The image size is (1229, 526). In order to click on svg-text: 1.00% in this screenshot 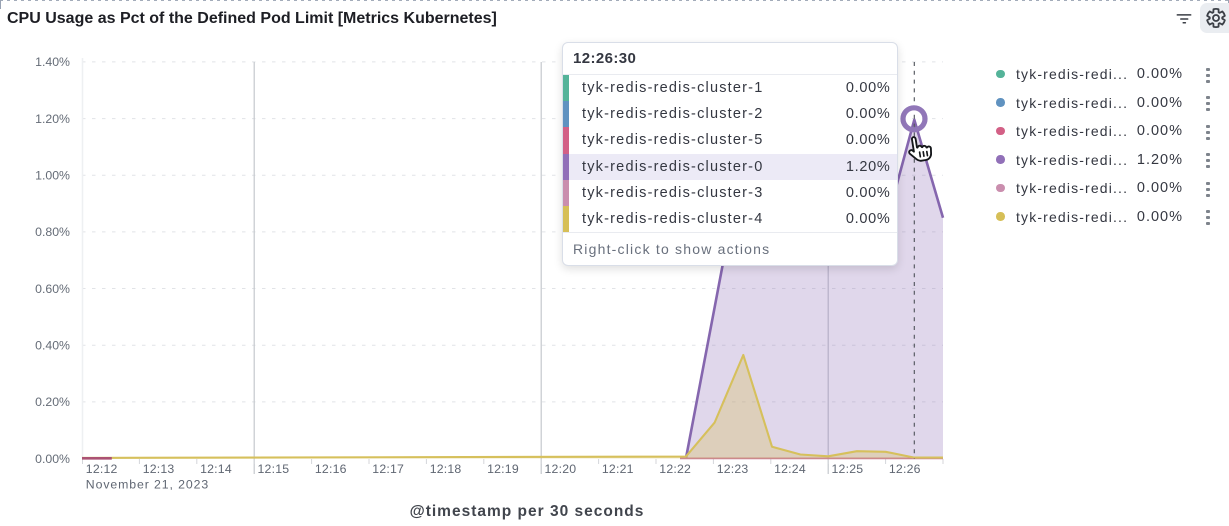, I will do `click(52, 176)`.